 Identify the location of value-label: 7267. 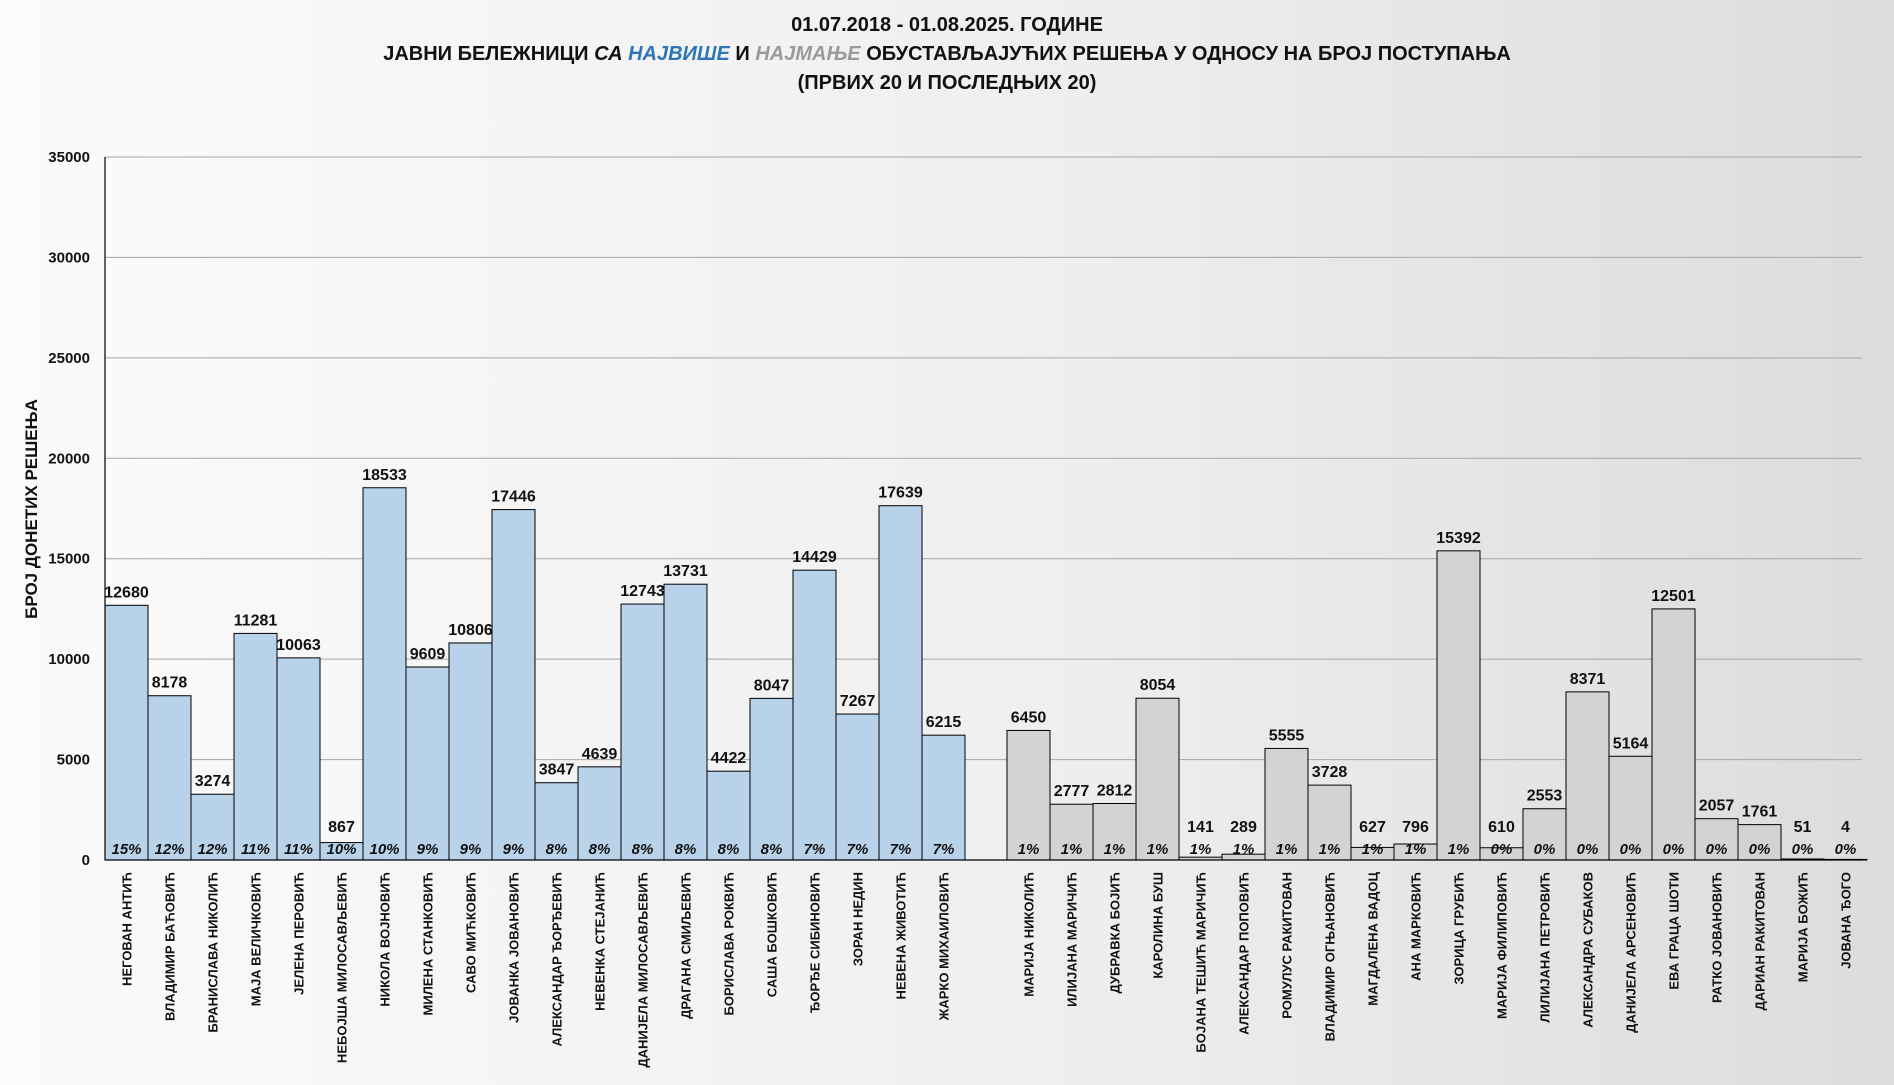
(858, 701).